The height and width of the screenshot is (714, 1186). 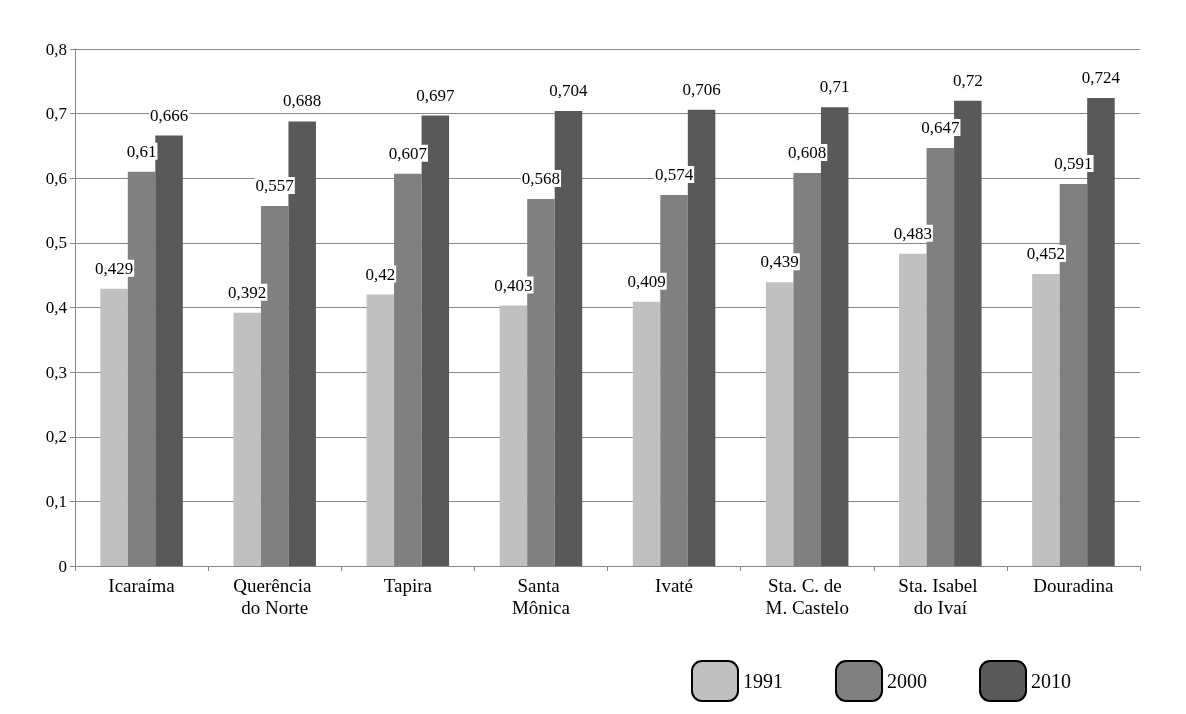 What do you see at coordinates (380, 274) in the screenshot?
I see `data-label: 0,42` at bounding box center [380, 274].